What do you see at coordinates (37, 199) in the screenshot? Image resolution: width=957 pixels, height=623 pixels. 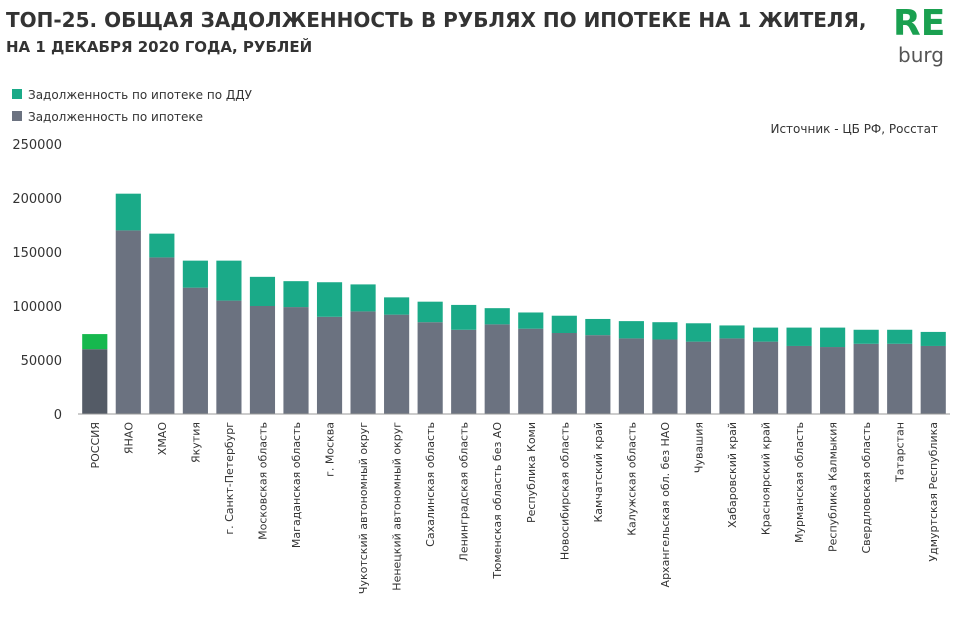 I see `y-tick-label: 200000` at bounding box center [37, 199].